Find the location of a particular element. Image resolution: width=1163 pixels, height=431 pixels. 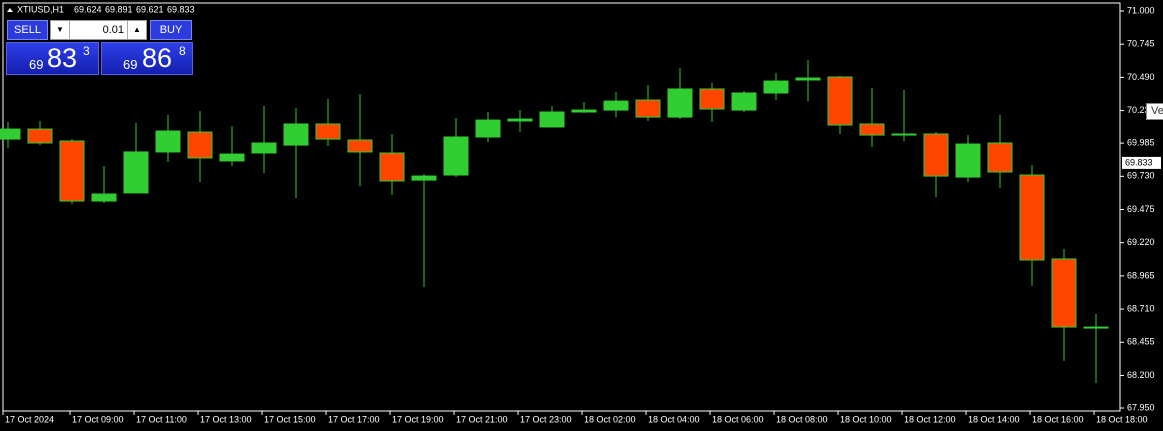

header-value: 69.891 is located at coordinates (119, 9).